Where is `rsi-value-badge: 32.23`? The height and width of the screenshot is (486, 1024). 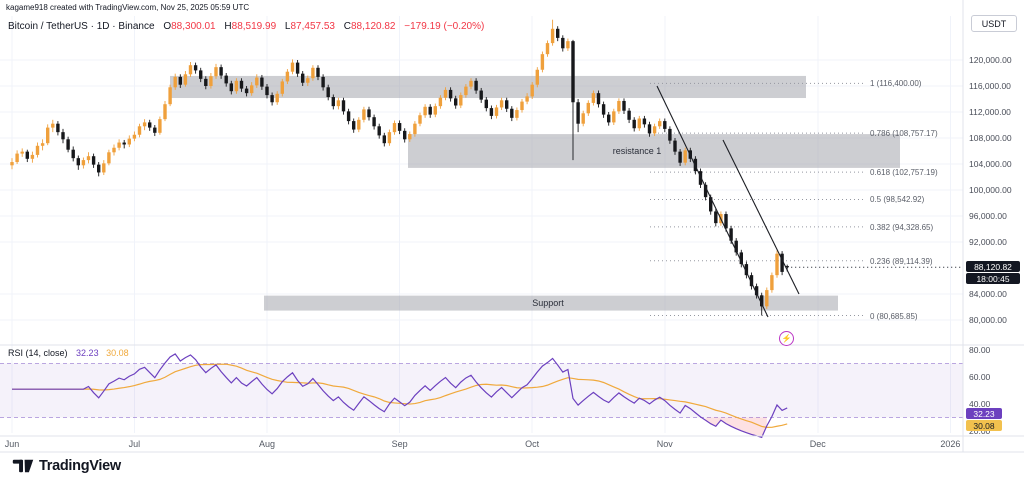 rsi-value-badge: 32.23 is located at coordinates (984, 414).